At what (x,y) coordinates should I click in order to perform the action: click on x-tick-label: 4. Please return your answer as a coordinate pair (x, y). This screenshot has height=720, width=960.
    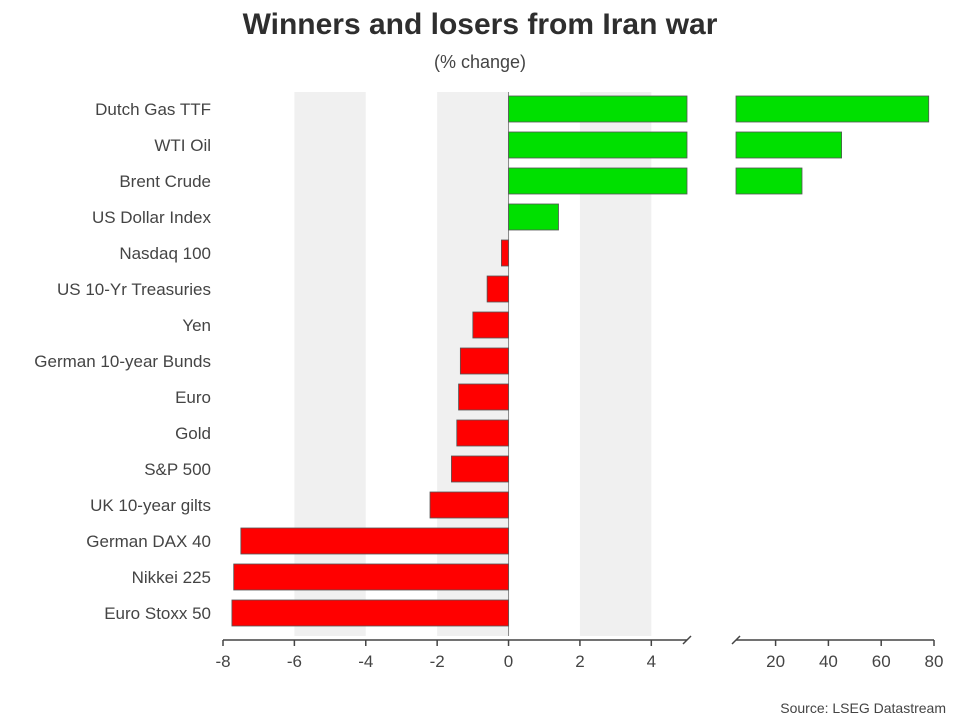
    Looking at the image, I should click on (651, 661).